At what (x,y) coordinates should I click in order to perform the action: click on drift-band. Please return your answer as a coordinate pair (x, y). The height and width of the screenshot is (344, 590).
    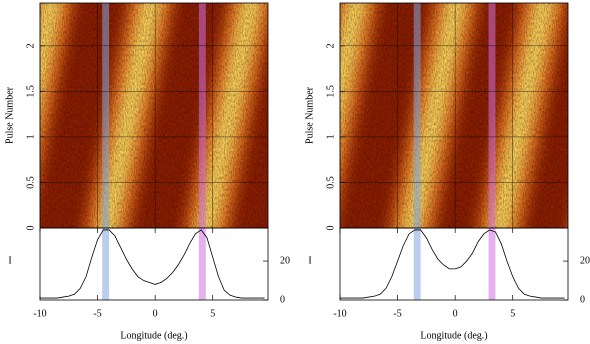
    Looking at the image, I should click on (578, 119).